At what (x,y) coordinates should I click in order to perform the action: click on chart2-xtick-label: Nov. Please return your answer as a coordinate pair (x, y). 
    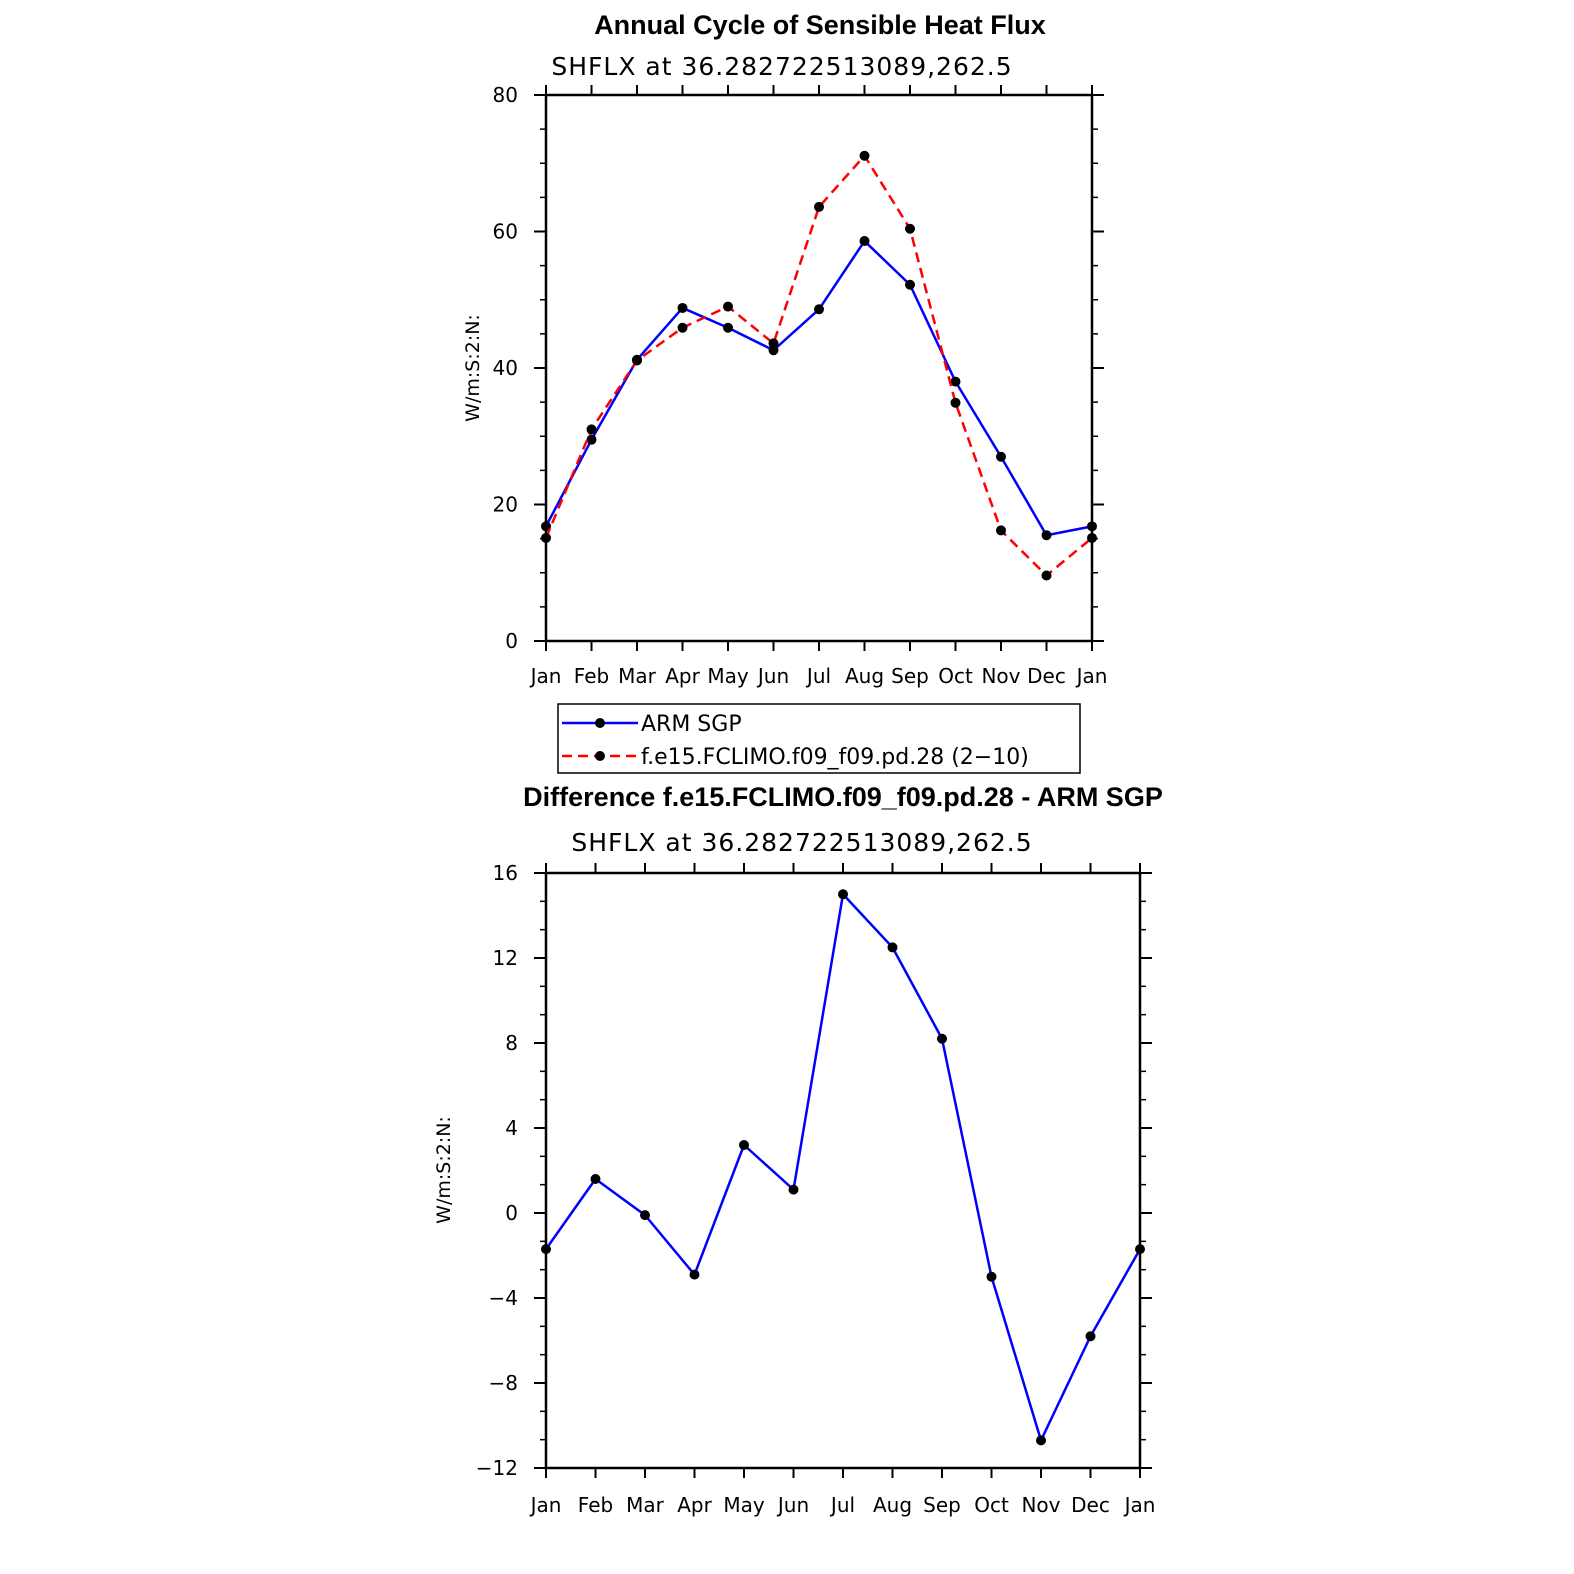
    Looking at the image, I should click on (1040, 1505).